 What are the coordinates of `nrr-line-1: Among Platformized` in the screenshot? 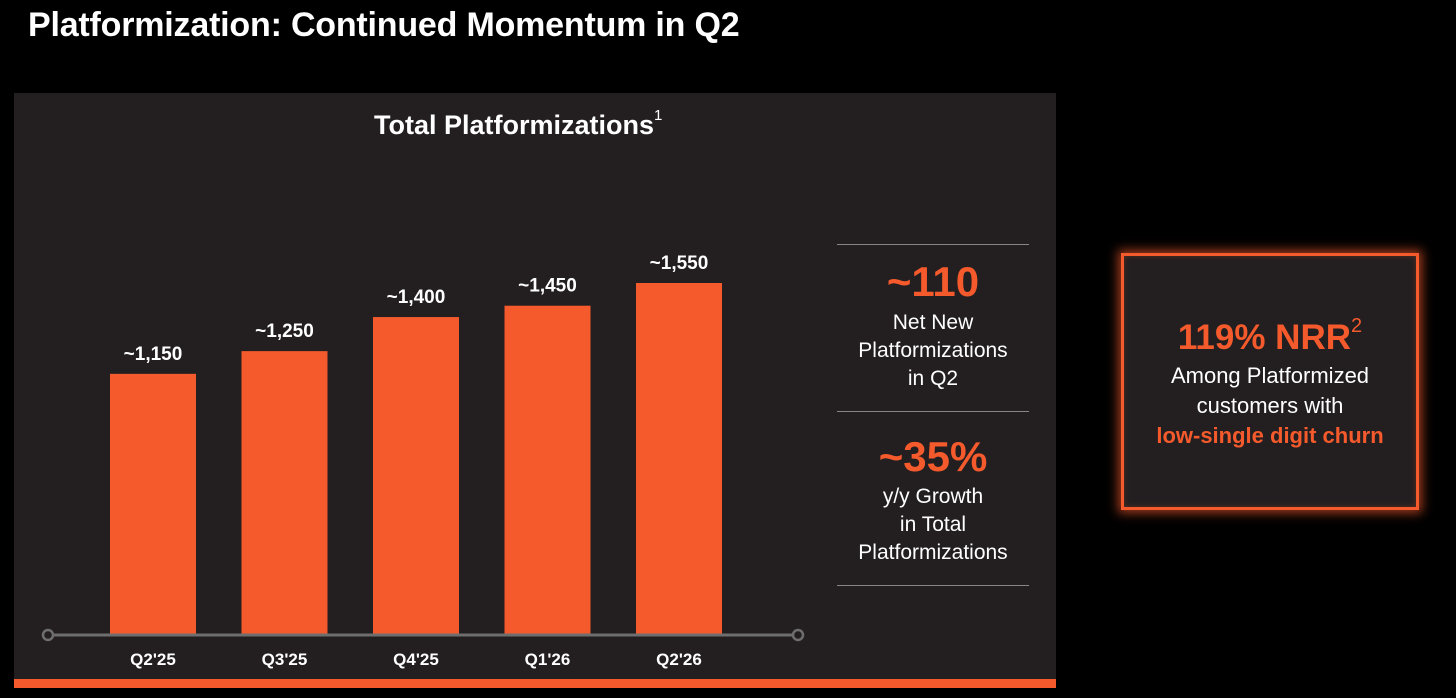 It's located at (1270, 375).